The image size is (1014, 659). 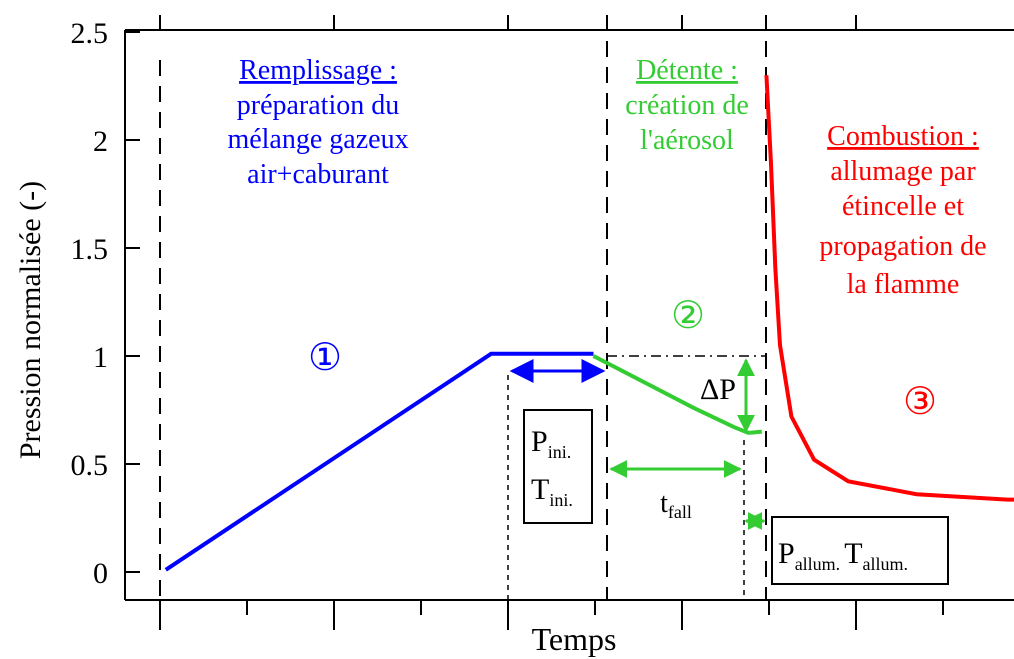 I want to click on phase1-marker: ①, so click(x=325, y=357).